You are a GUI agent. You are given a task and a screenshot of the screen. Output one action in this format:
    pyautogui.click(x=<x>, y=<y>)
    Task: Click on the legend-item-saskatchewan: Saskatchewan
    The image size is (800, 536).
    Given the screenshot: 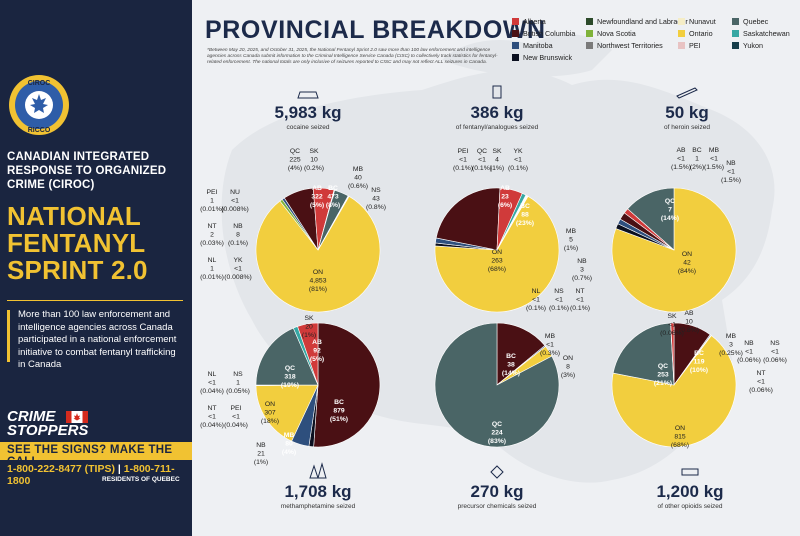 What is the action you would take?
    pyautogui.click(x=761, y=33)
    